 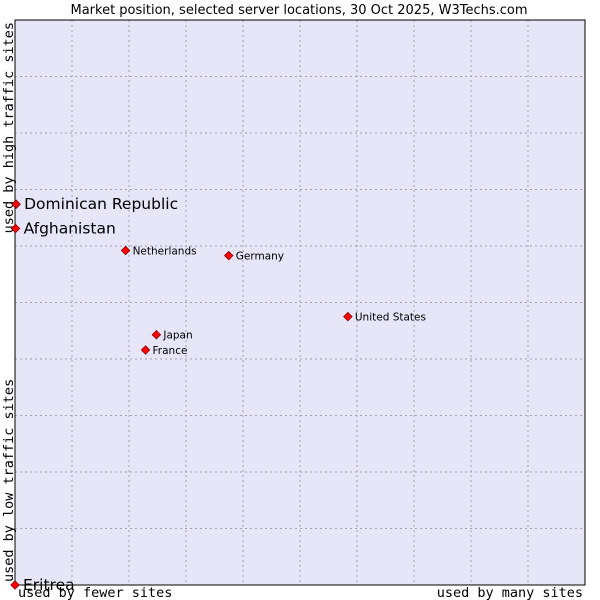 What do you see at coordinates (15, 585) in the screenshot?
I see `marker-eritrea` at bounding box center [15, 585].